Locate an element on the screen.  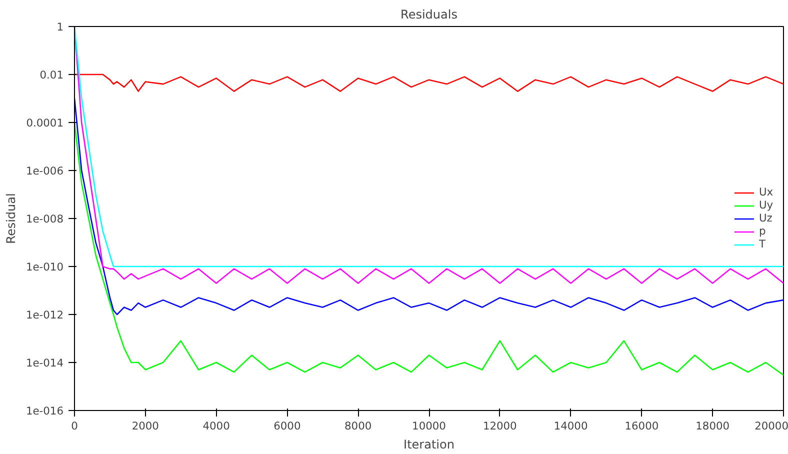
y-tick-label: 1e-010 is located at coordinates (45, 267).